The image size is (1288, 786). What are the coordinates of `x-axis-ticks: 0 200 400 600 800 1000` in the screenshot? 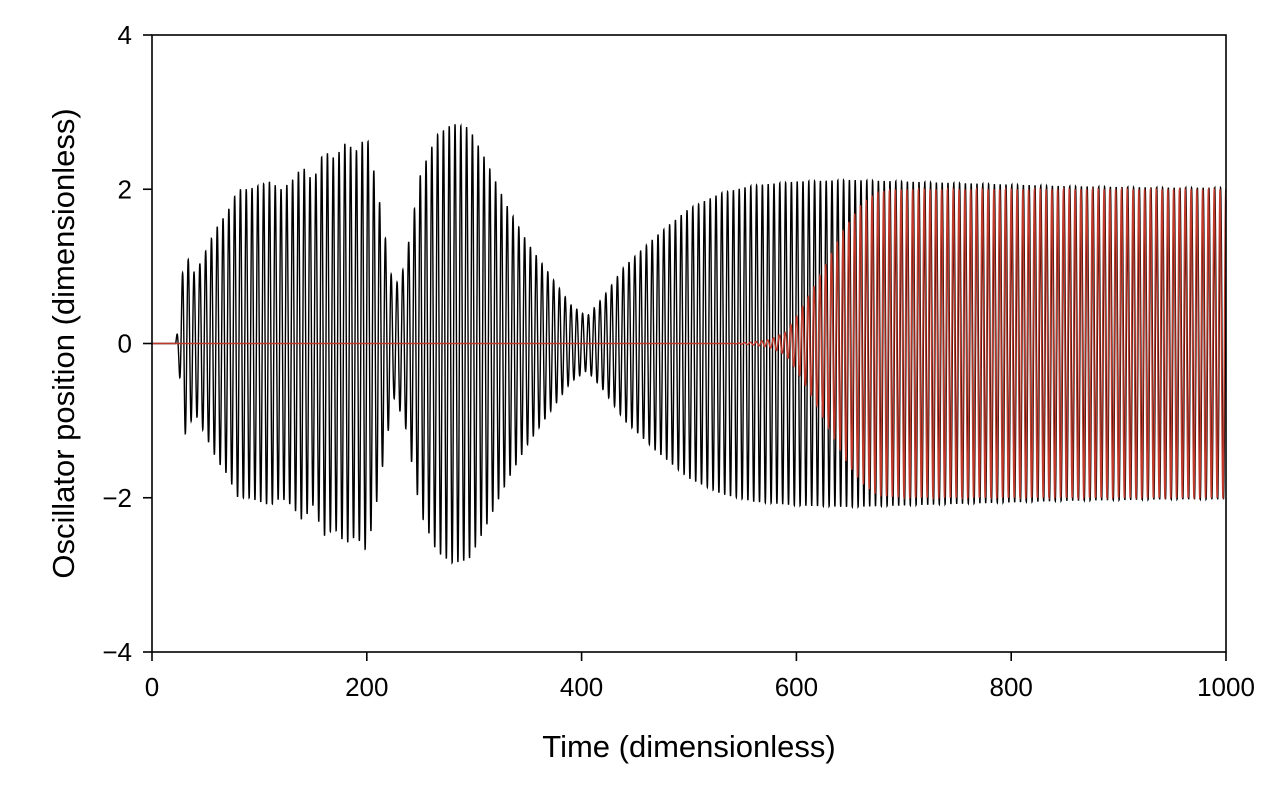 It's located at (700, 677).